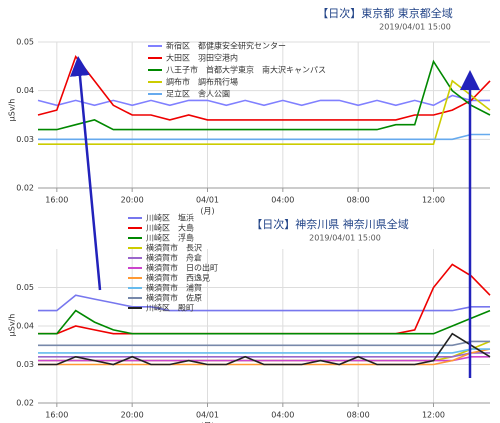 This screenshot has height=423, width=500. I want to click on annotation-arrow, so click(85, 173).